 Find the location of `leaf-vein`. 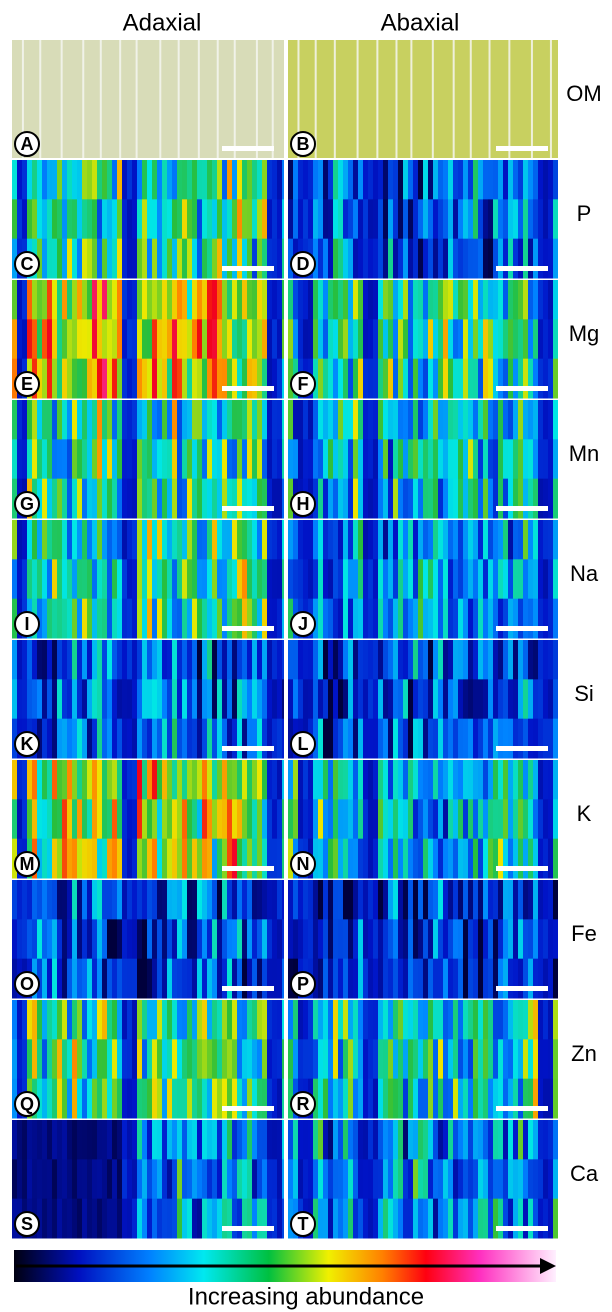

leaf-vein is located at coordinates (490, 99).